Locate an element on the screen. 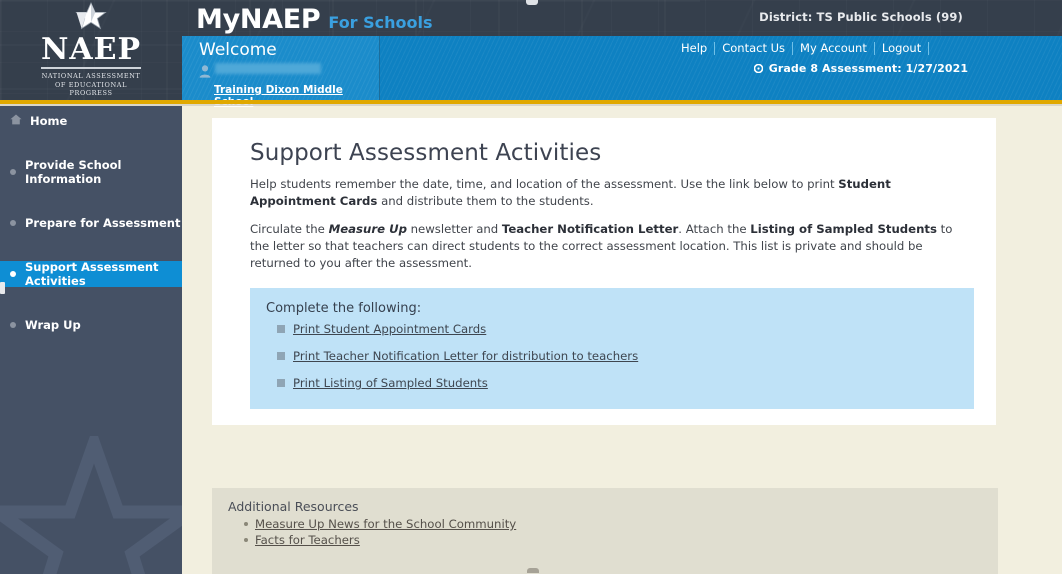 Image resolution: width=1062 pixels, height=574 pixels. paragraph2-text-a: Circulate the is located at coordinates (289, 228).